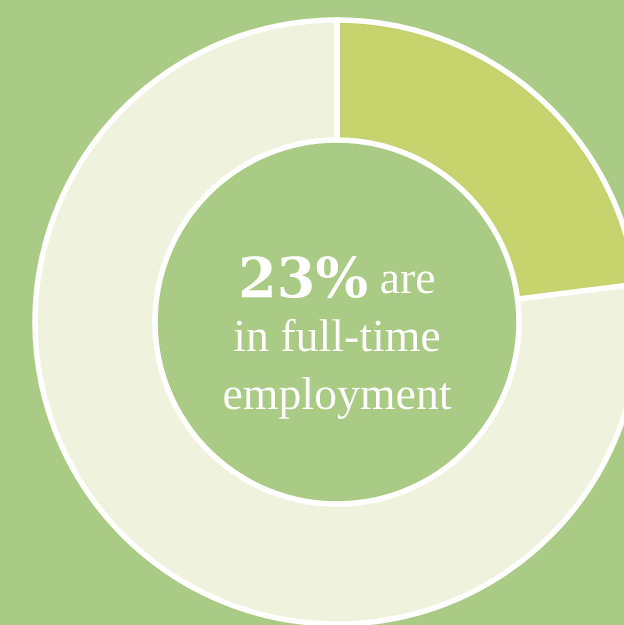 The image size is (624, 625). I want to click on text: employment, so click(338, 398).